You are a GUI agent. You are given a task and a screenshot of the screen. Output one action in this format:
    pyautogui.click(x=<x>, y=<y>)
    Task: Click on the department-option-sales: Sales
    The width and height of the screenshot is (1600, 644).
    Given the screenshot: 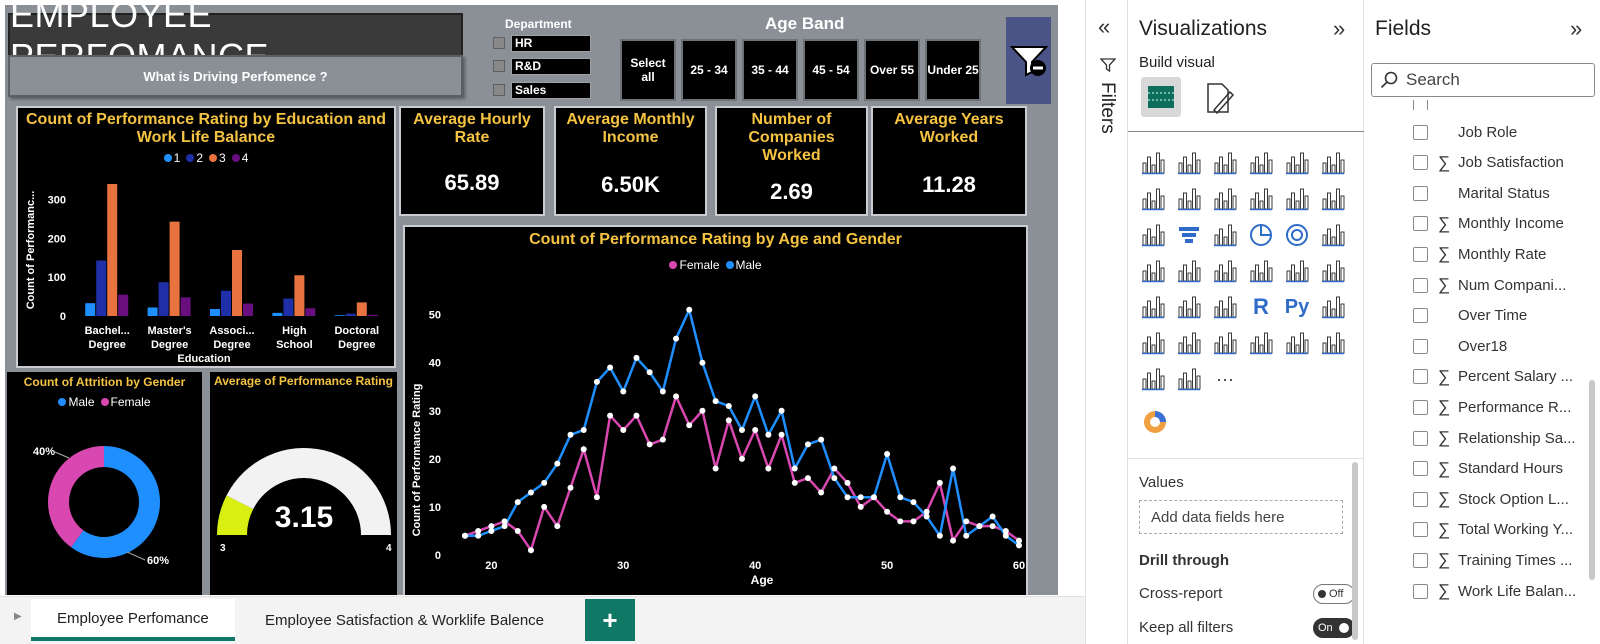 What is the action you would take?
    pyautogui.click(x=548, y=90)
    